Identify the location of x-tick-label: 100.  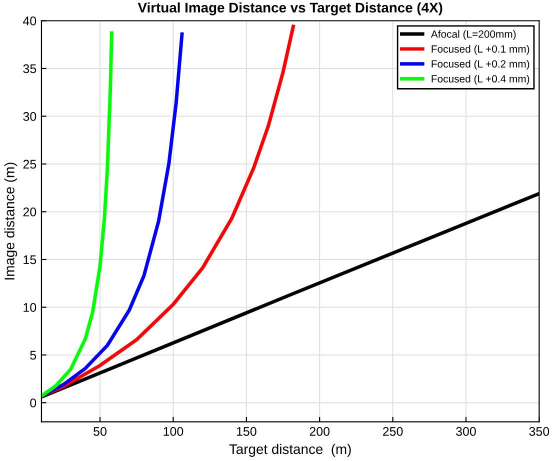
(174, 431).